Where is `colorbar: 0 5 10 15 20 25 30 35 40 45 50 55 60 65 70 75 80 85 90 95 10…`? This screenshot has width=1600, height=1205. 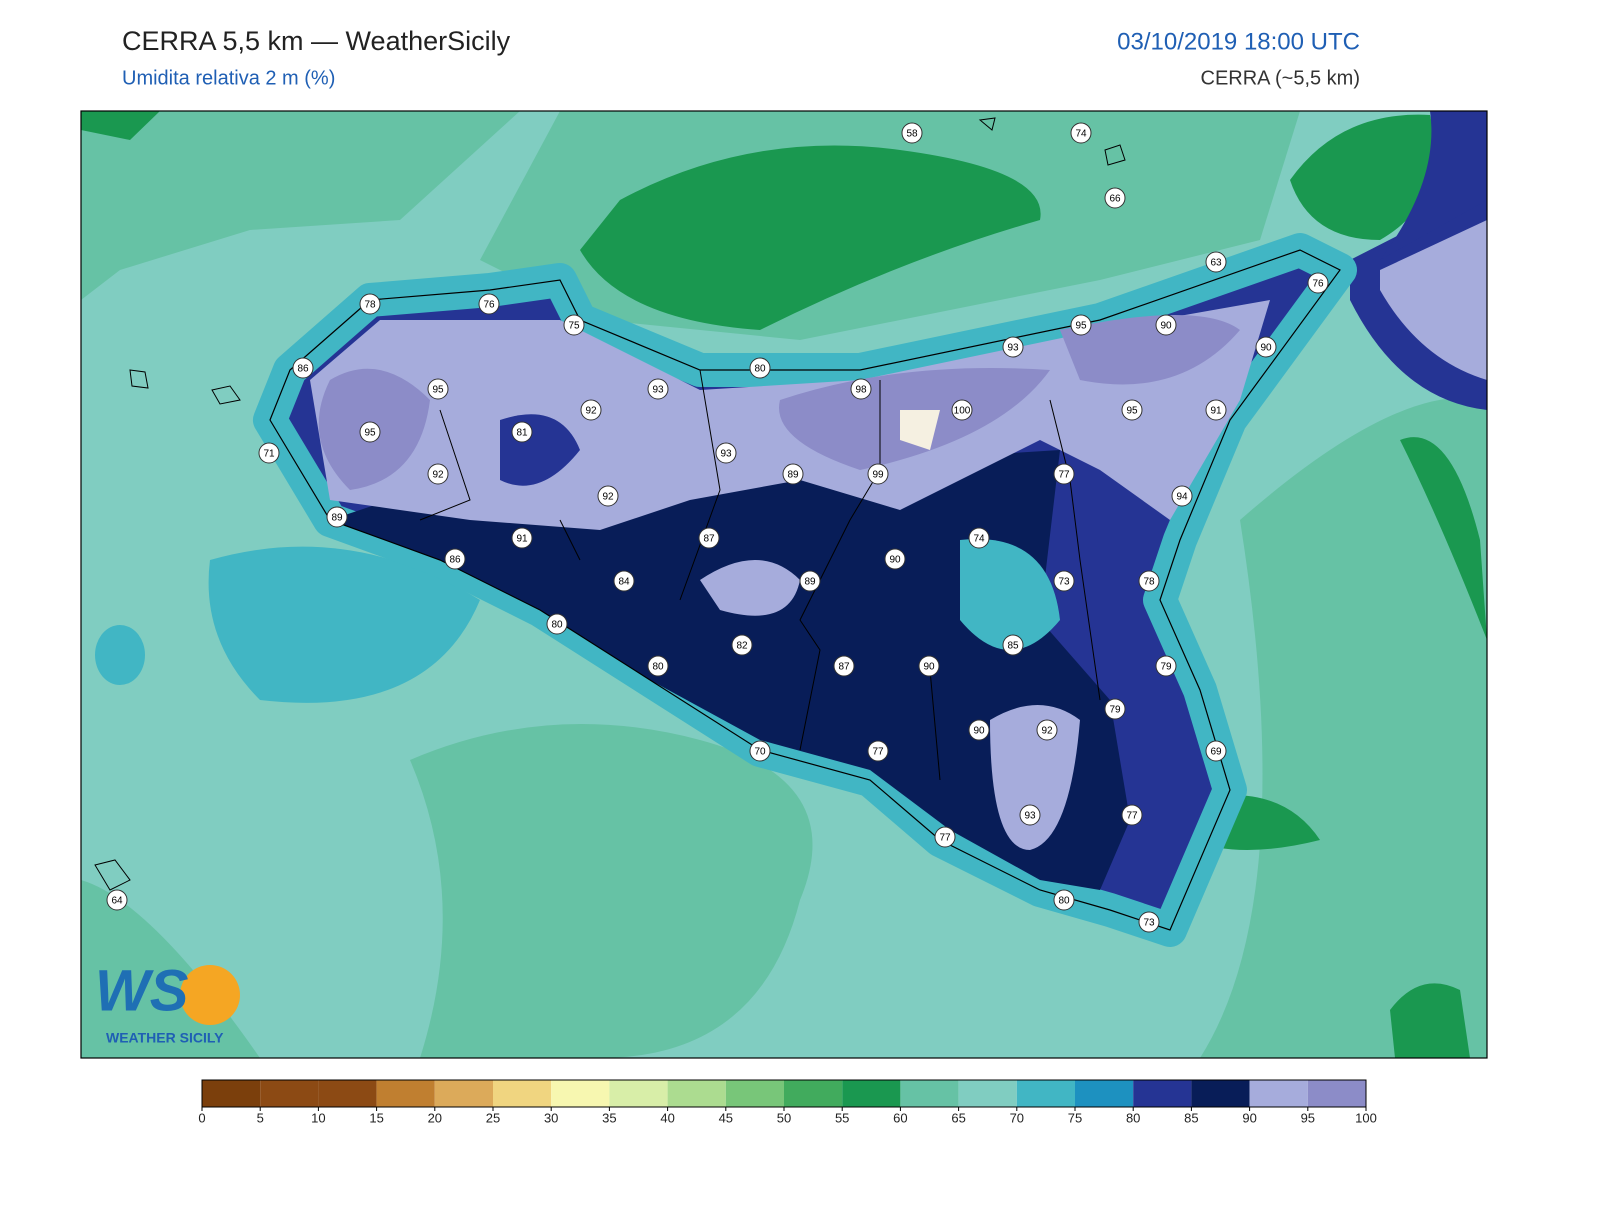 colorbar: 0 5 10 15 20 25 30 35 40 45 50 55 60 65 70 75 80 85 90 95 10… is located at coordinates (787, 1102).